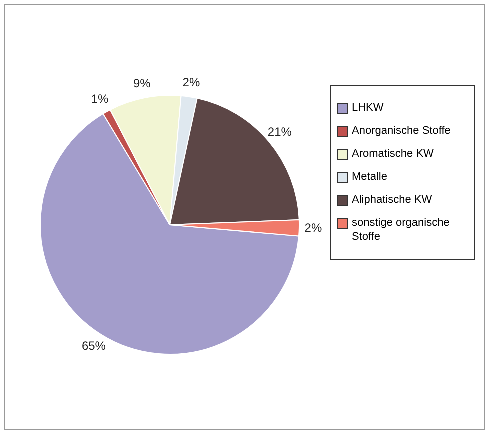  Describe the element at coordinates (280, 132) in the screenshot. I see `data-label: 21%` at that location.